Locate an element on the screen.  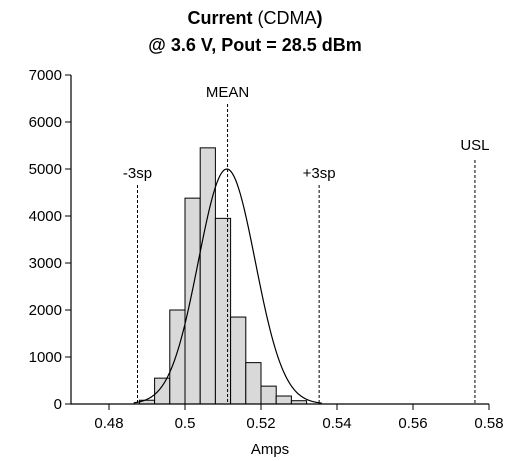
reference-line-label: USL is located at coordinates (474, 145).